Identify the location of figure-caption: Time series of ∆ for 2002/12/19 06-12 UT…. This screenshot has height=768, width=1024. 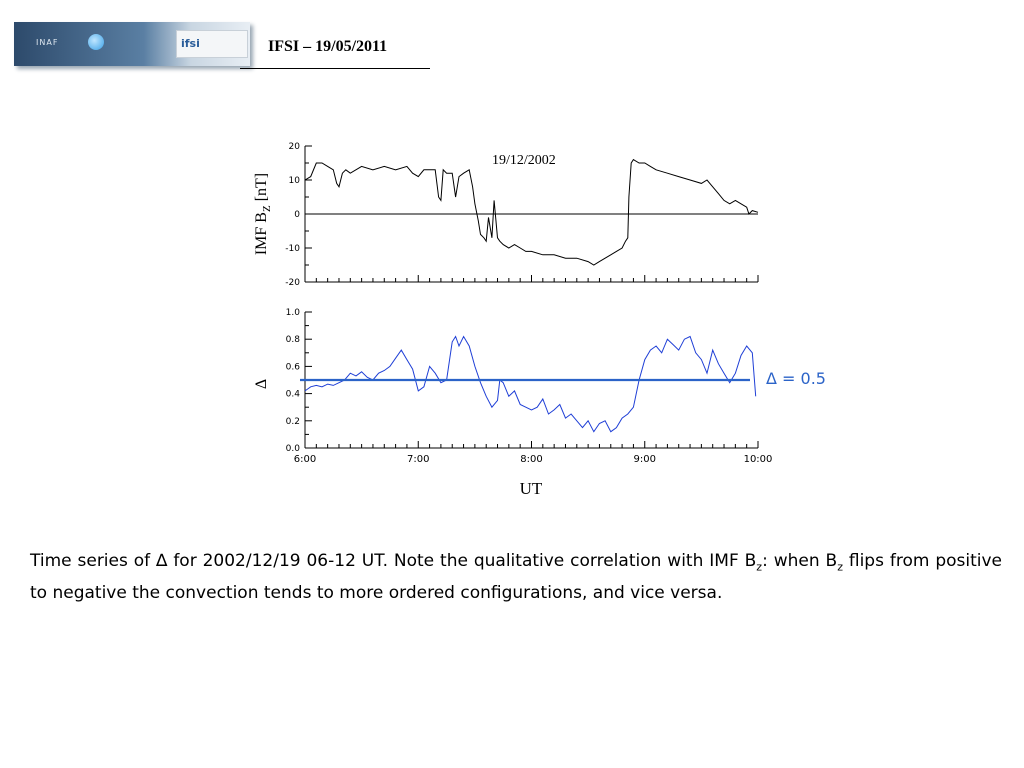
(516, 577).